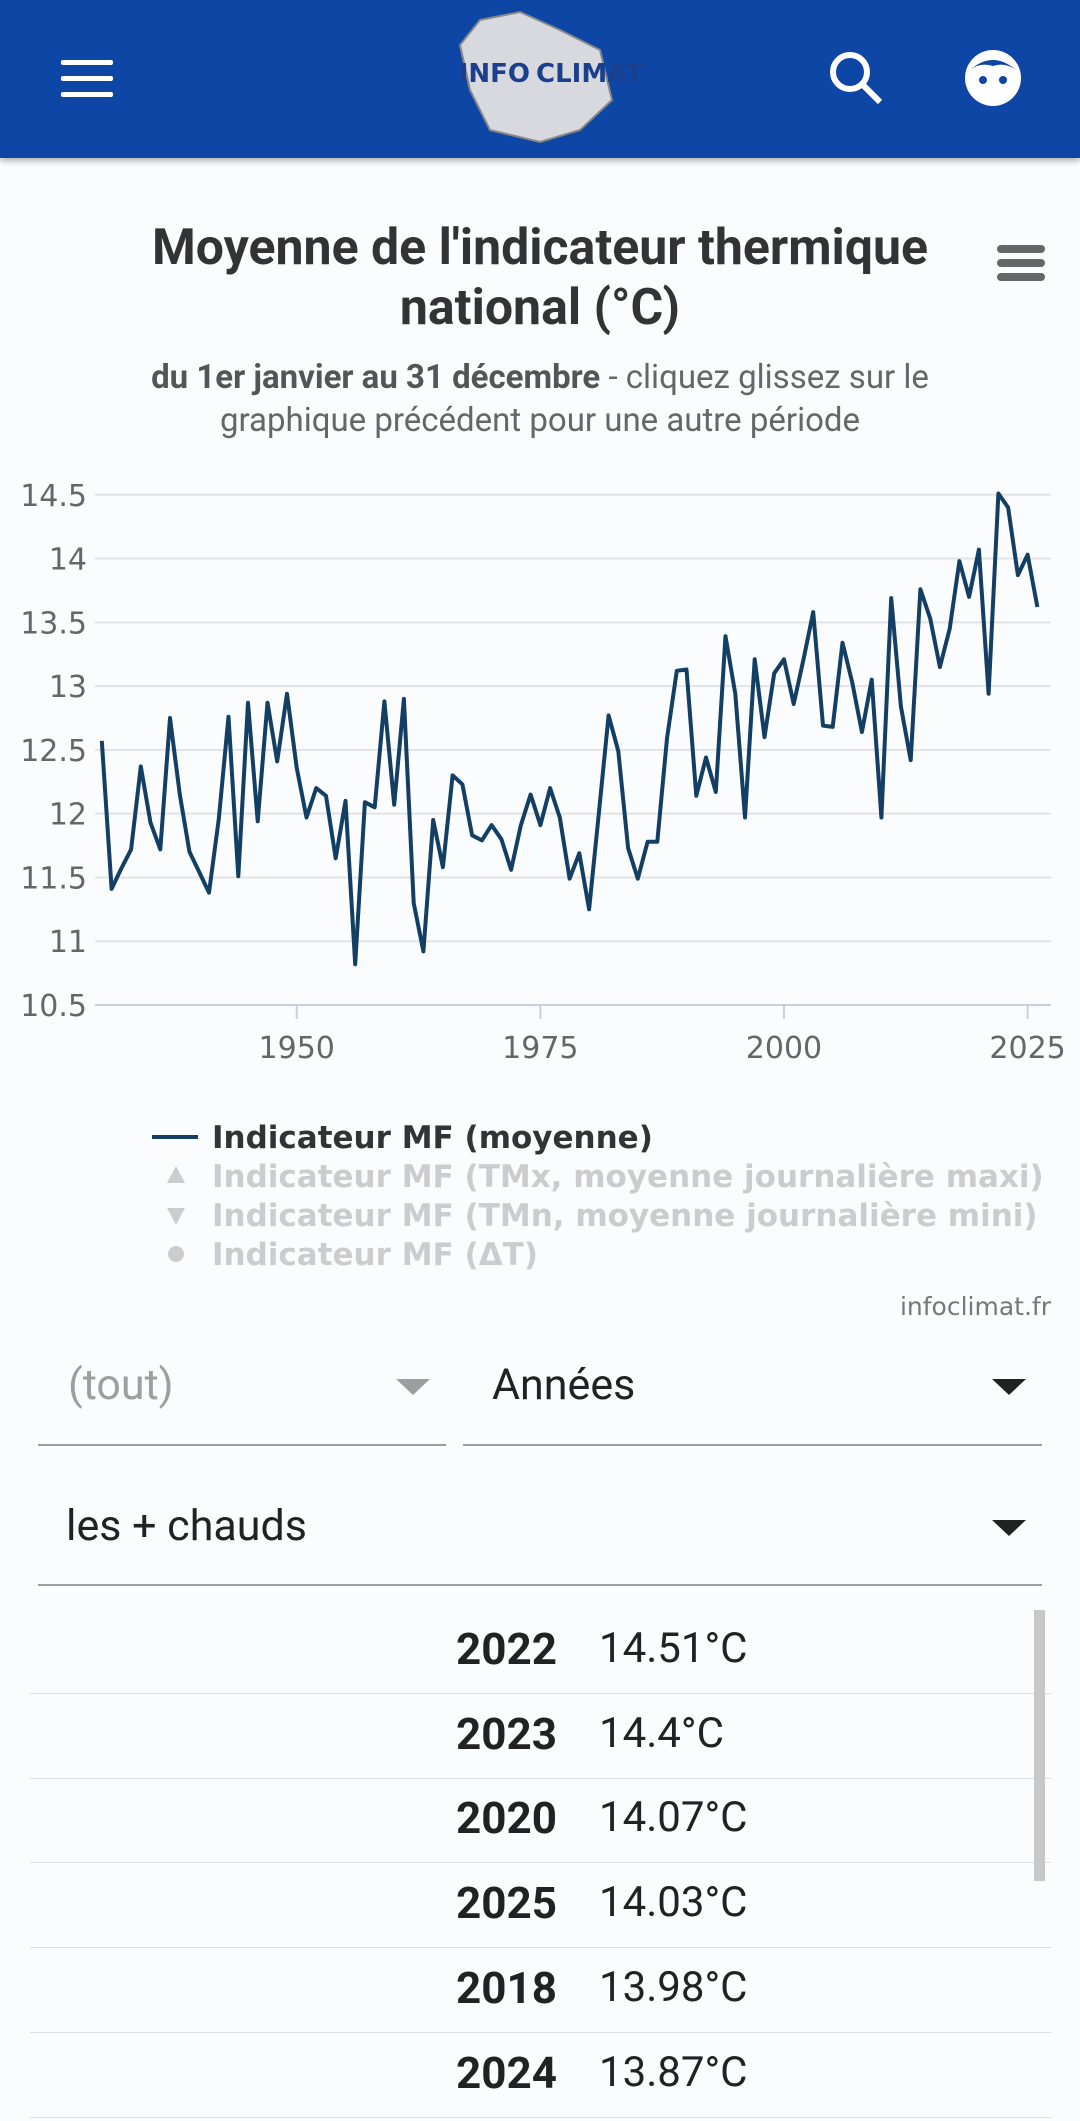 Image resolution: width=1080 pixels, height=2121 pixels. Describe the element at coordinates (673, 1903) in the screenshot. I see `row-value: 14.03°C` at that location.